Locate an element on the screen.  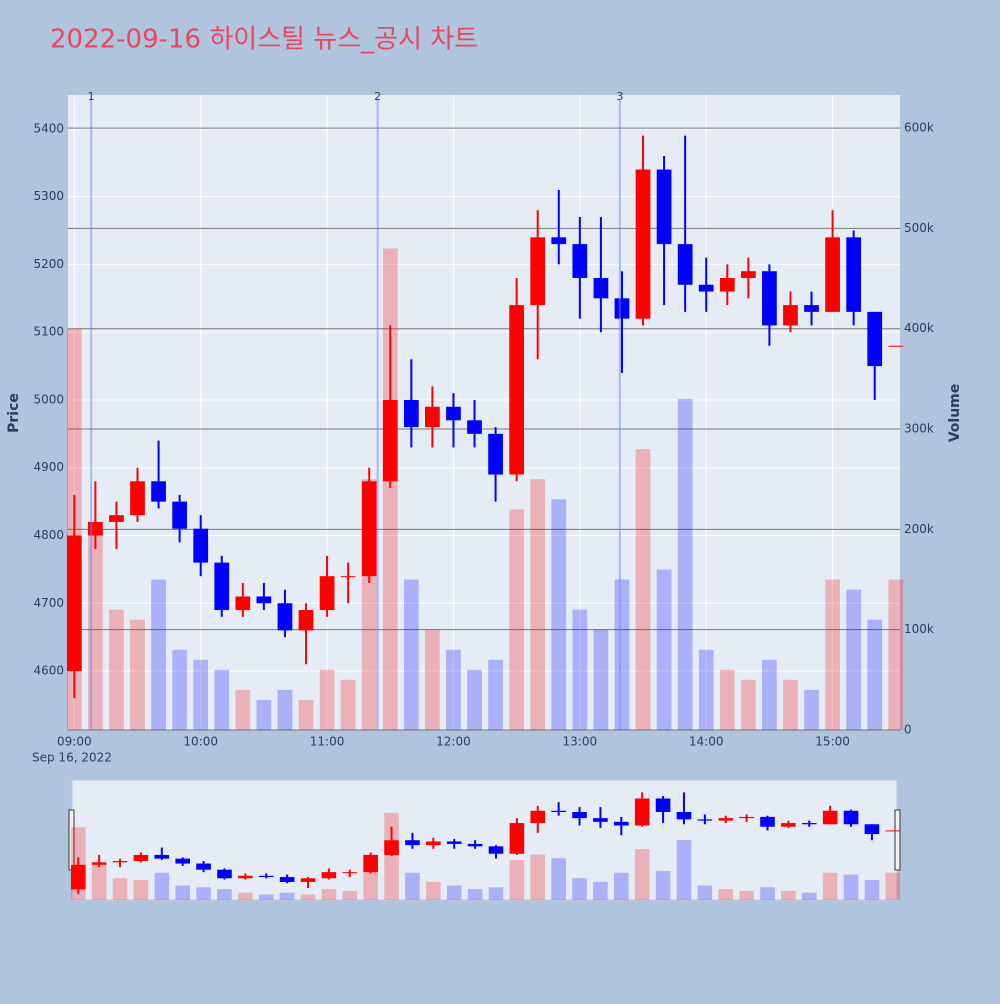
range-slider is located at coordinates (484, 840).